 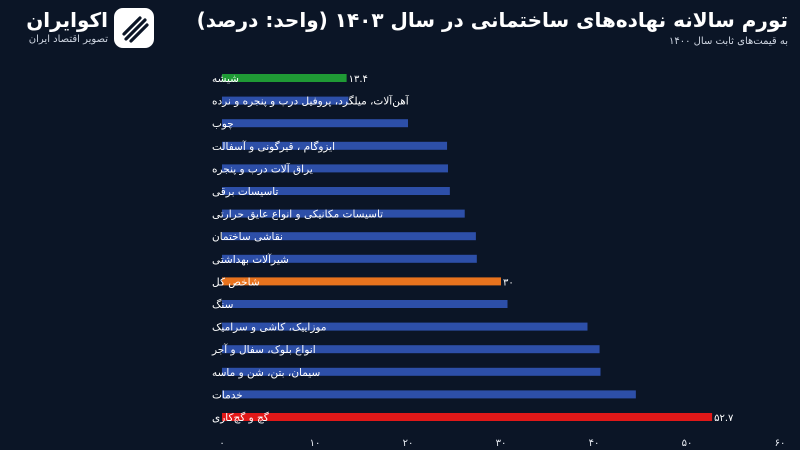 What do you see at coordinates (724, 418) in the screenshot?
I see `data-label-15: ۵۲.۷` at bounding box center [724, 418].